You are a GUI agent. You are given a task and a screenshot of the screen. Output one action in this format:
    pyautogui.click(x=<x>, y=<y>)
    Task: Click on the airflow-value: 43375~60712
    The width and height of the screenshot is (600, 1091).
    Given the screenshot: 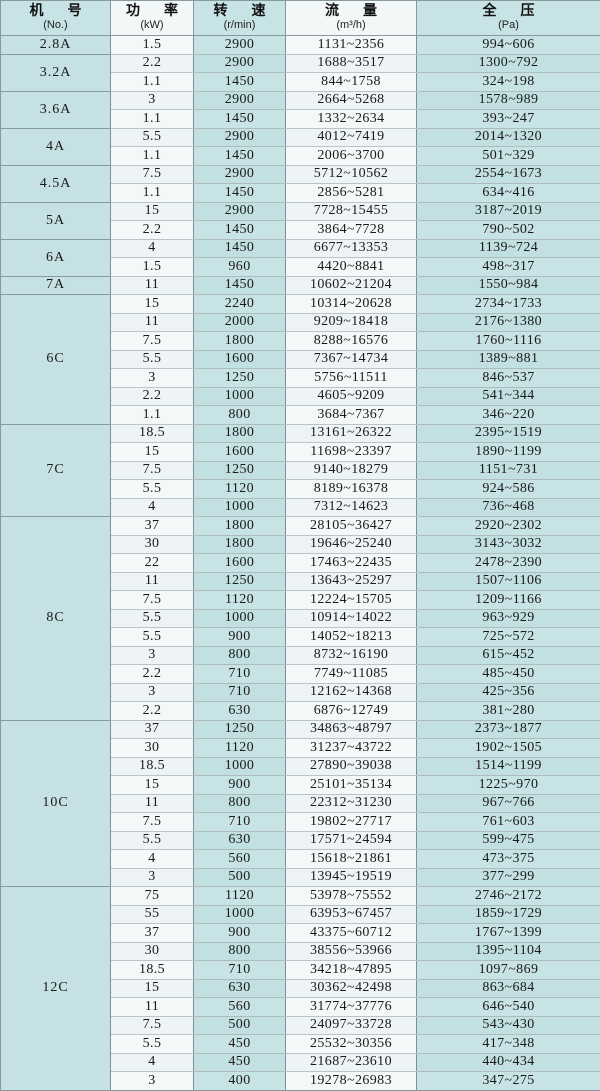 What is the action you would take?
    pyautogui.click(x=351, y=933)
    